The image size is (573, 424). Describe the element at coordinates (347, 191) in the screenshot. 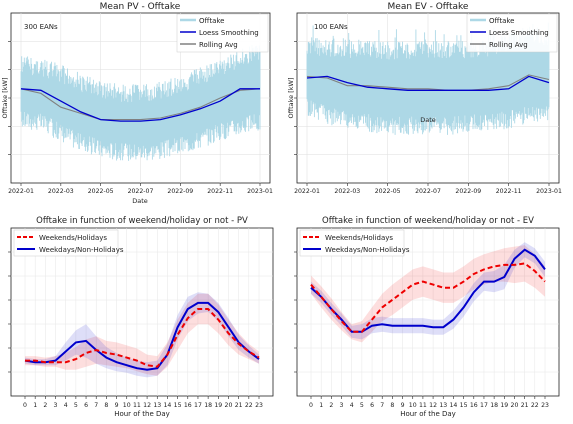

I see `x-tick-label: 2022-03` at that location.